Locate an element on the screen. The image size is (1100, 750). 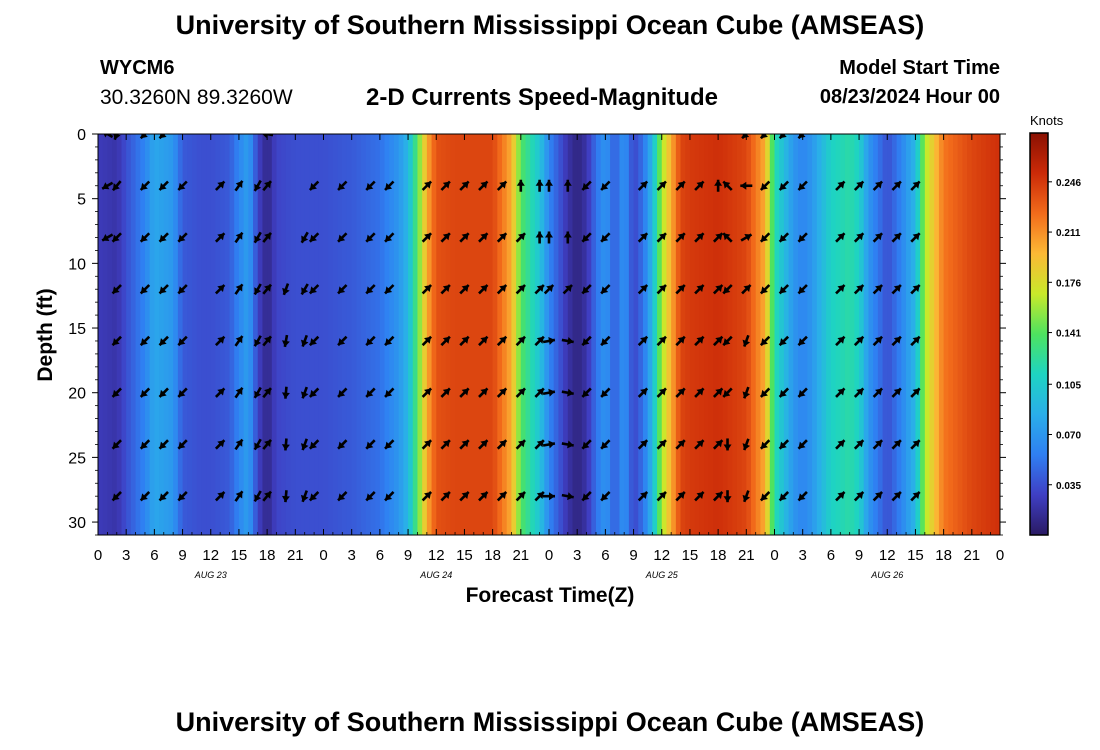
x-tick-label: 18 is located at coordinates (267, 555).